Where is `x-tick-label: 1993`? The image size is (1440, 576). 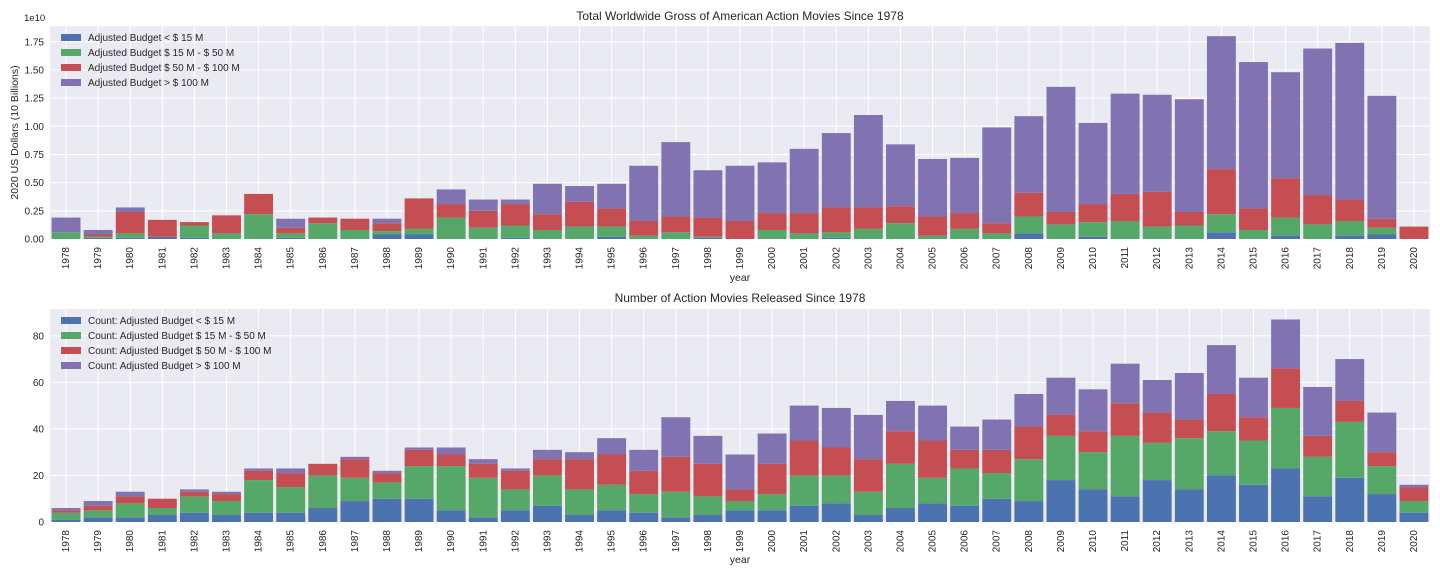 x-tick-label: 1993 is located at coordinates (547, 258).